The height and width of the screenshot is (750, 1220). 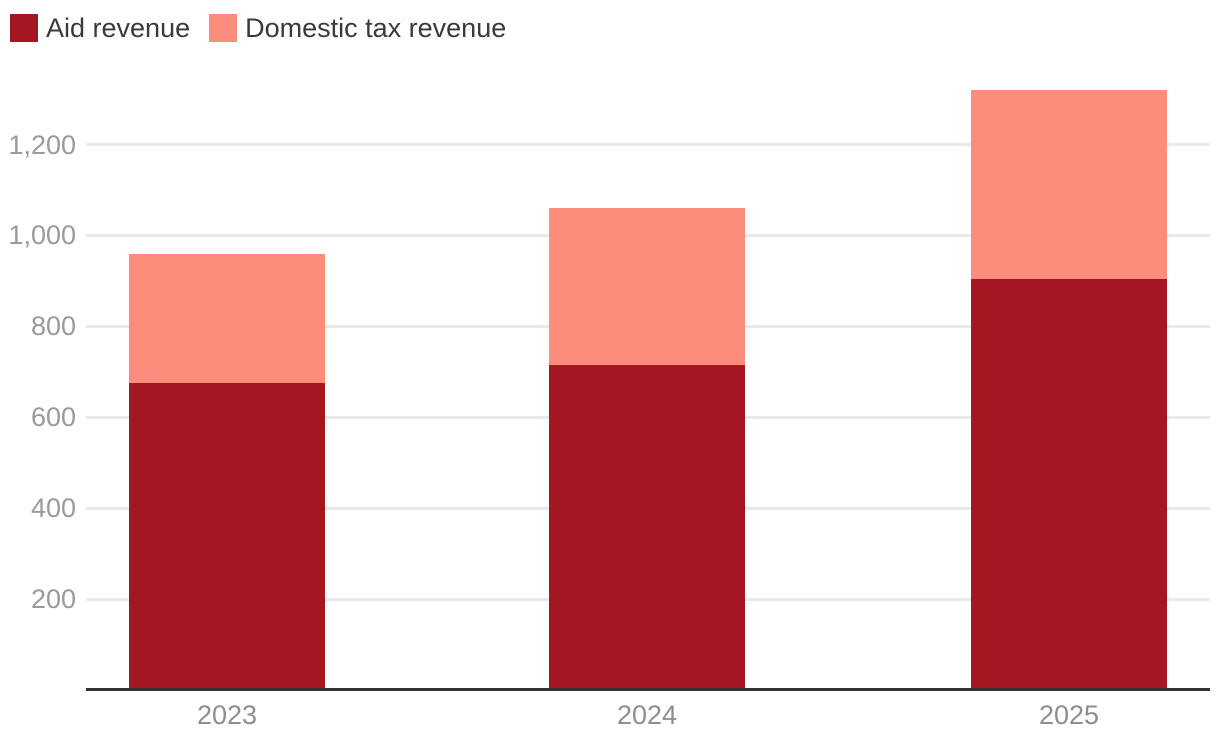 I want to click on legend-swatch-aid-revenue, so click(x=24, y=28).